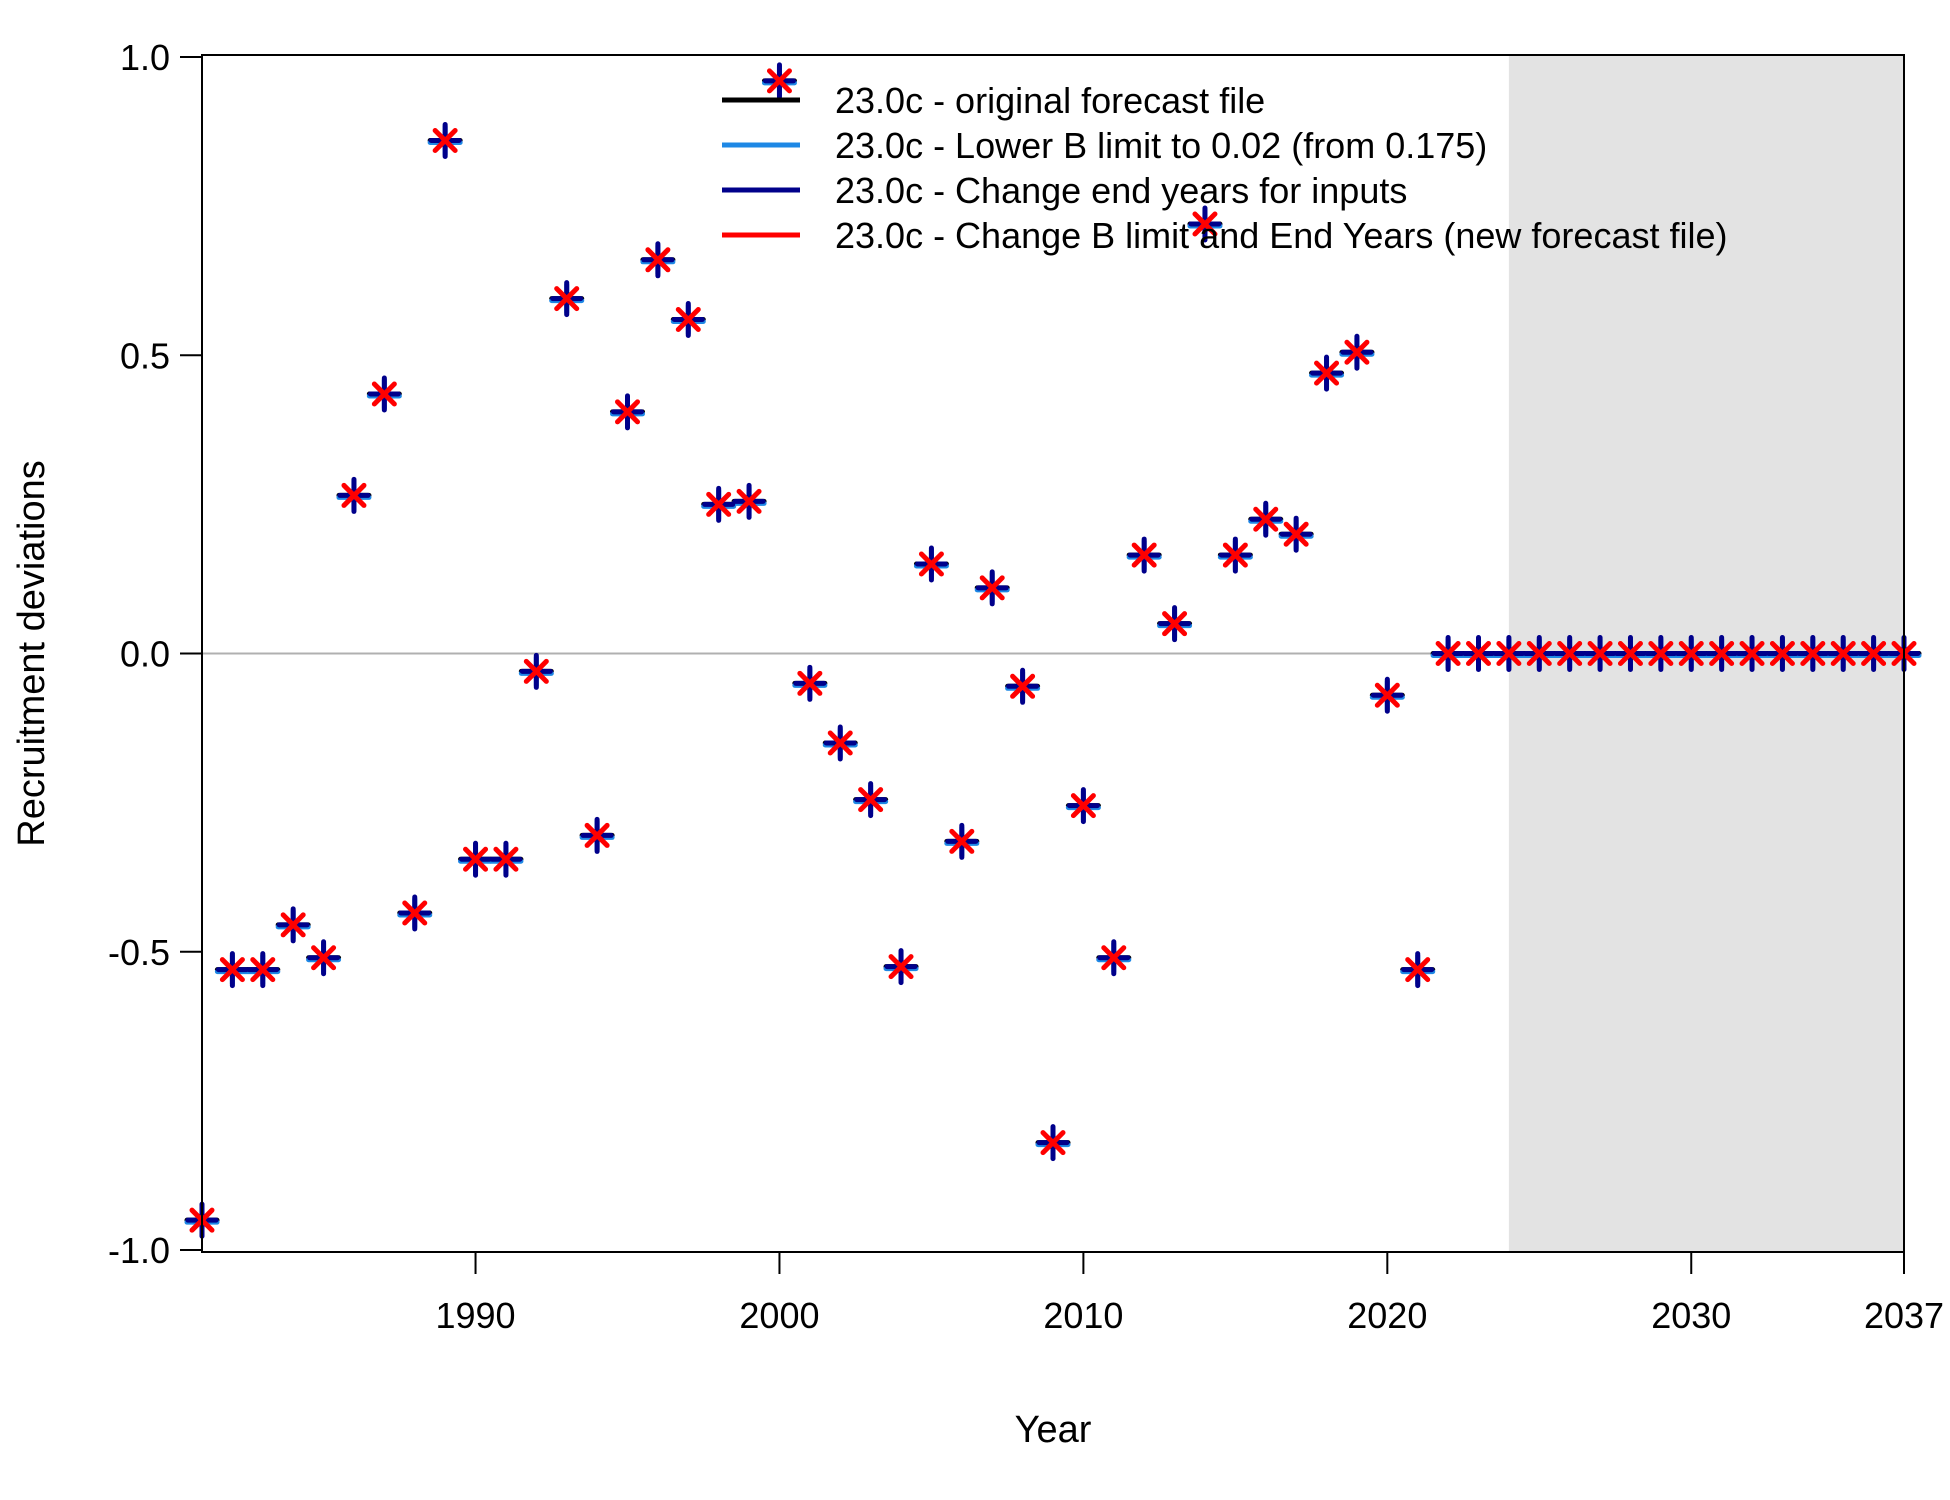 The height and width of the screenshot is (1500, 1950). Describe the element at coordinates (1691, 1315) in the screenshot. I see `x-tick-label: 2030` at that location.